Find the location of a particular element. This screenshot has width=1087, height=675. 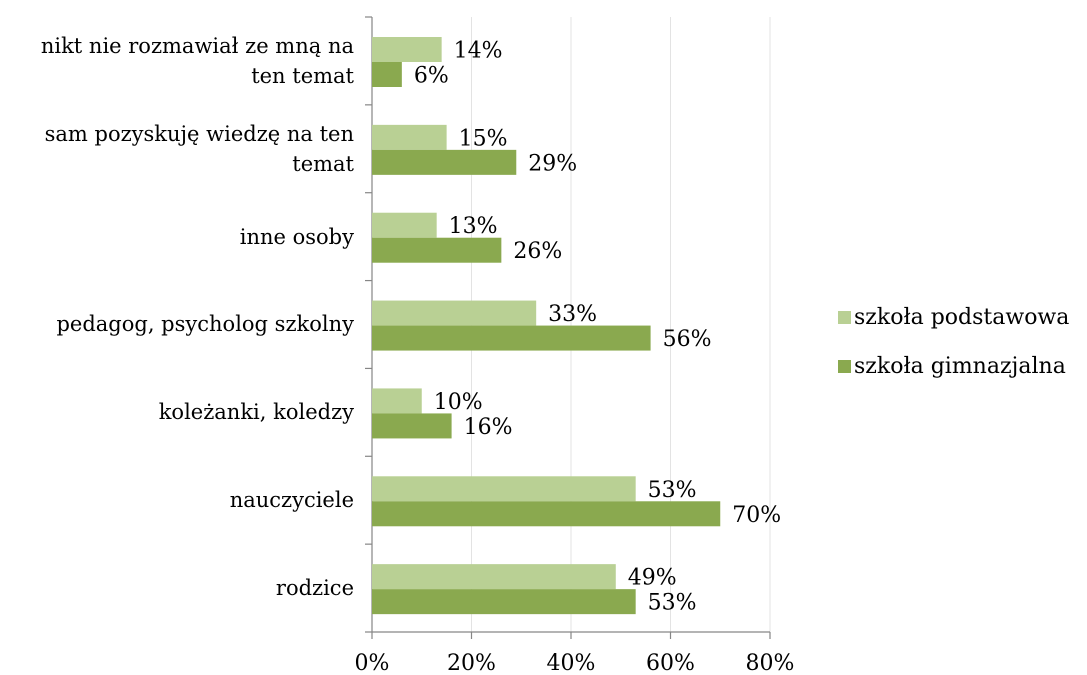

category-label: rodzice is located at coordinates (314, 588).